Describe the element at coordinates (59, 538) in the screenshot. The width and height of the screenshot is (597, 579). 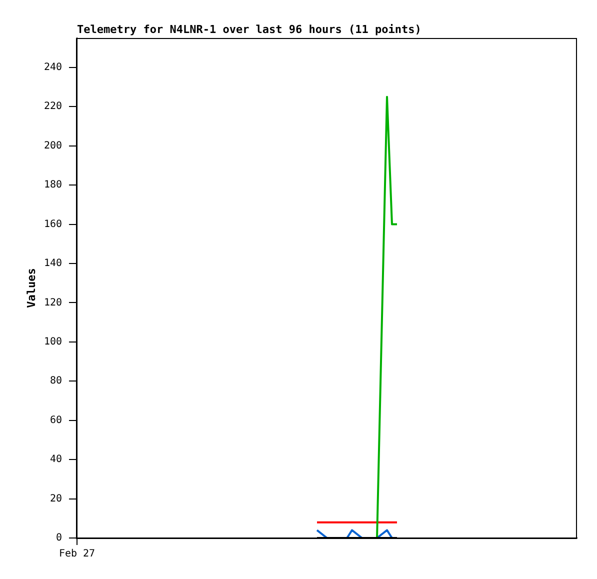
I see `y-tick-label: 0` at that location.